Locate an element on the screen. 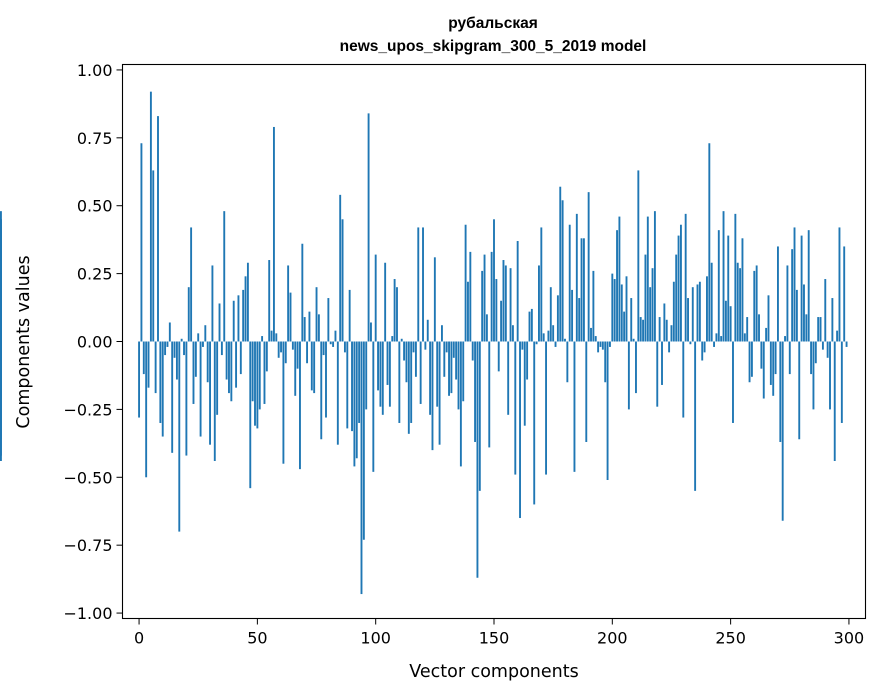 Image resolution: width=880 pixels, height=696 pixels. y-tick-label: −1.00 is located at coordinates (87, 613).